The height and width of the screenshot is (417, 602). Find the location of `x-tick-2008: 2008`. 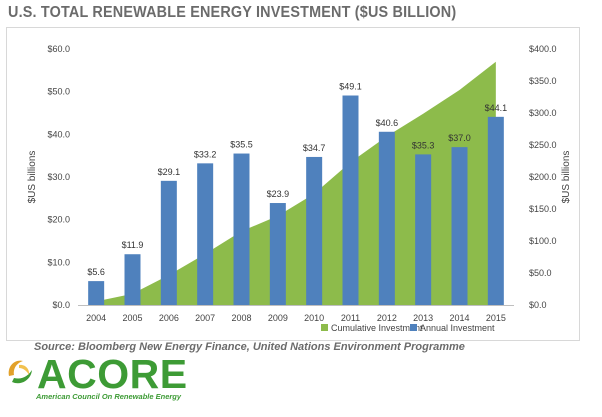

x-tick-2008: 2008 is located at coordinates (241, 318).